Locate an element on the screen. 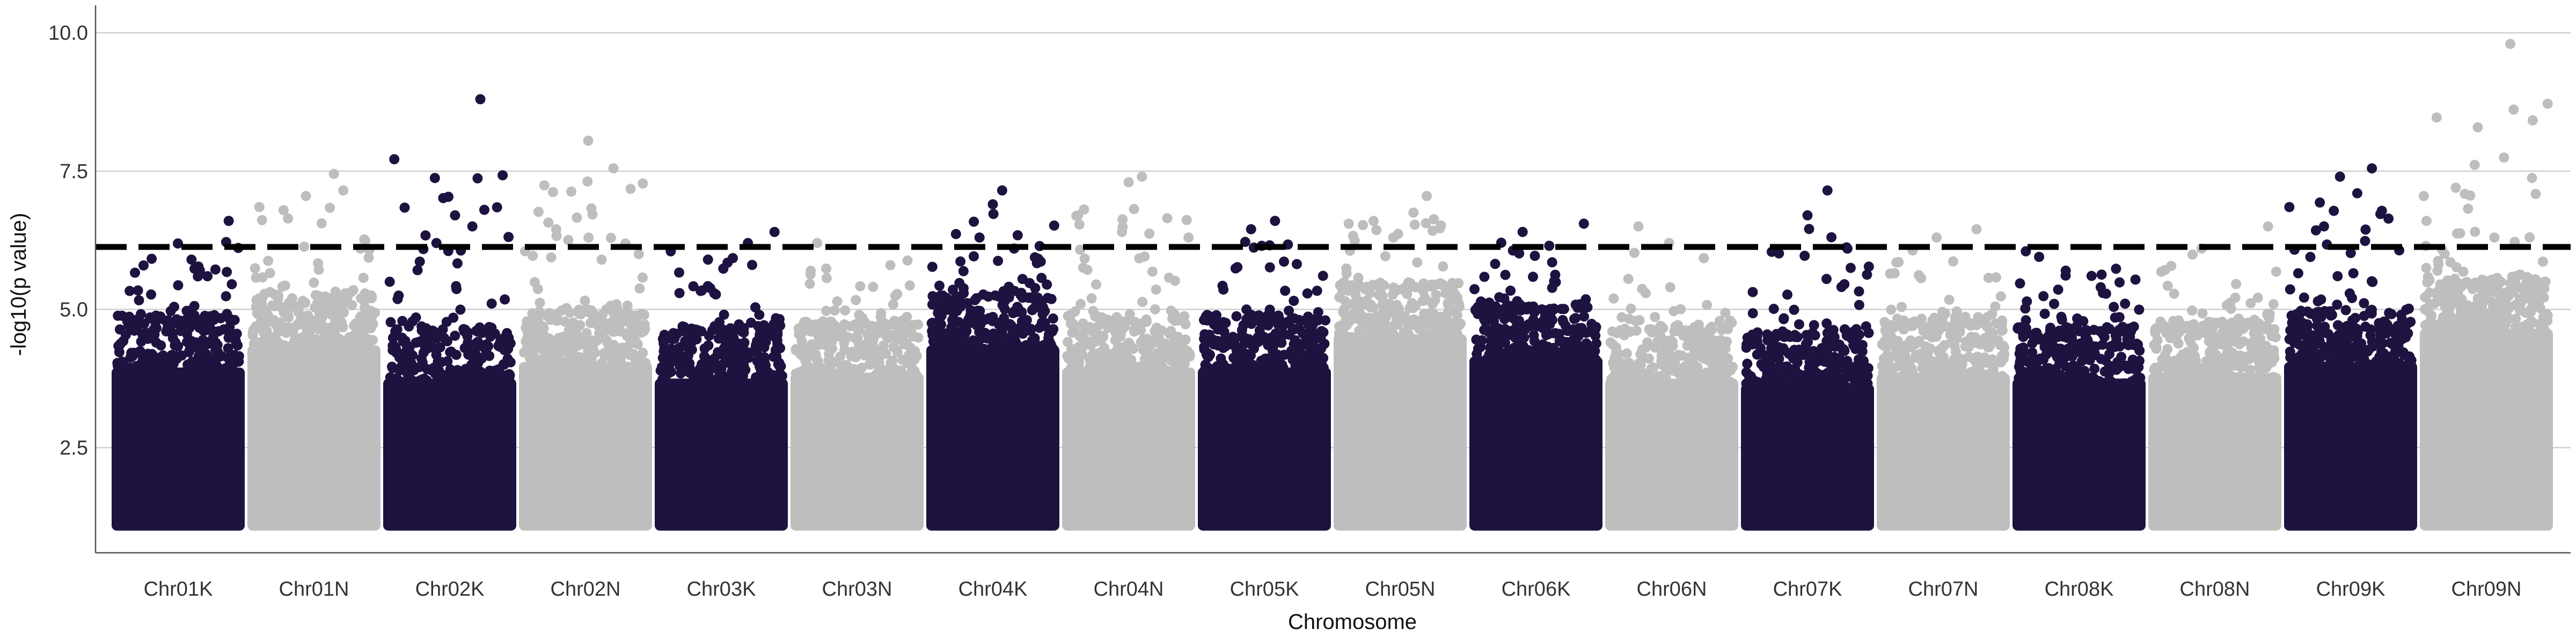 This screenshot has height=644, width=2576. chromosome-points-Chr03N is located at coordinates (857, 384).